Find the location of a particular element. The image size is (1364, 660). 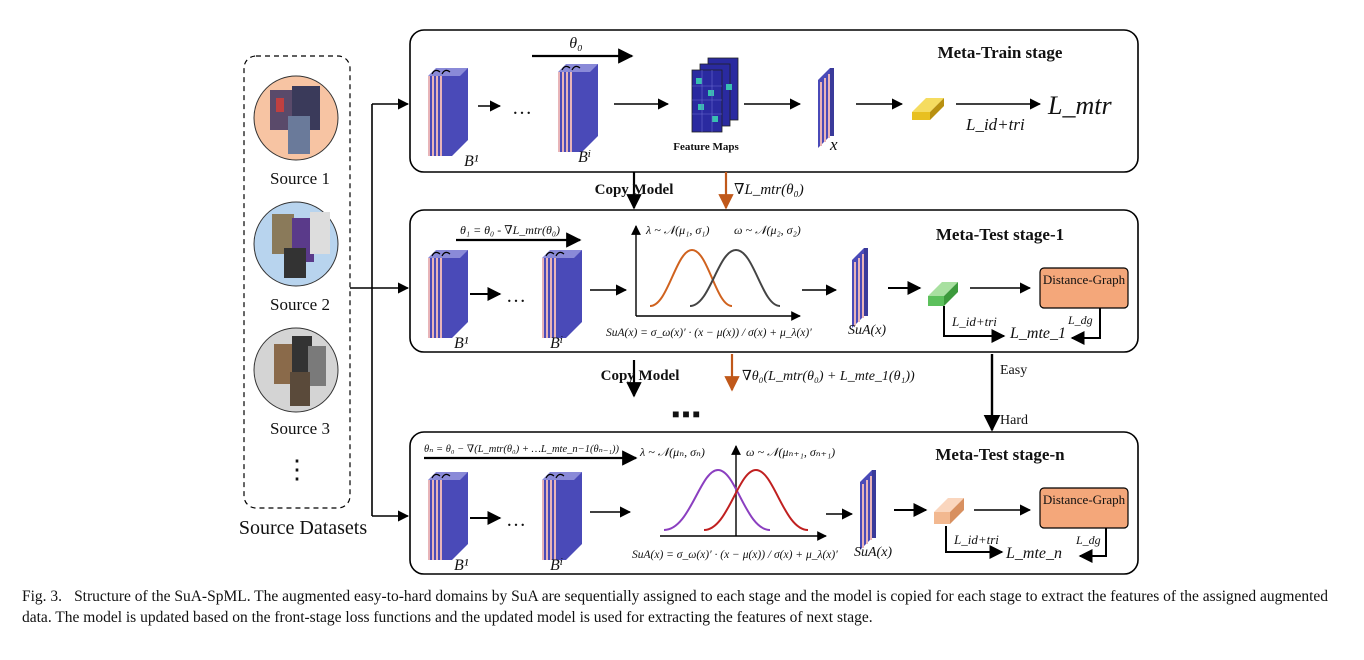

meta-test-1-distribution-plot is located at coordinates (716, 273).